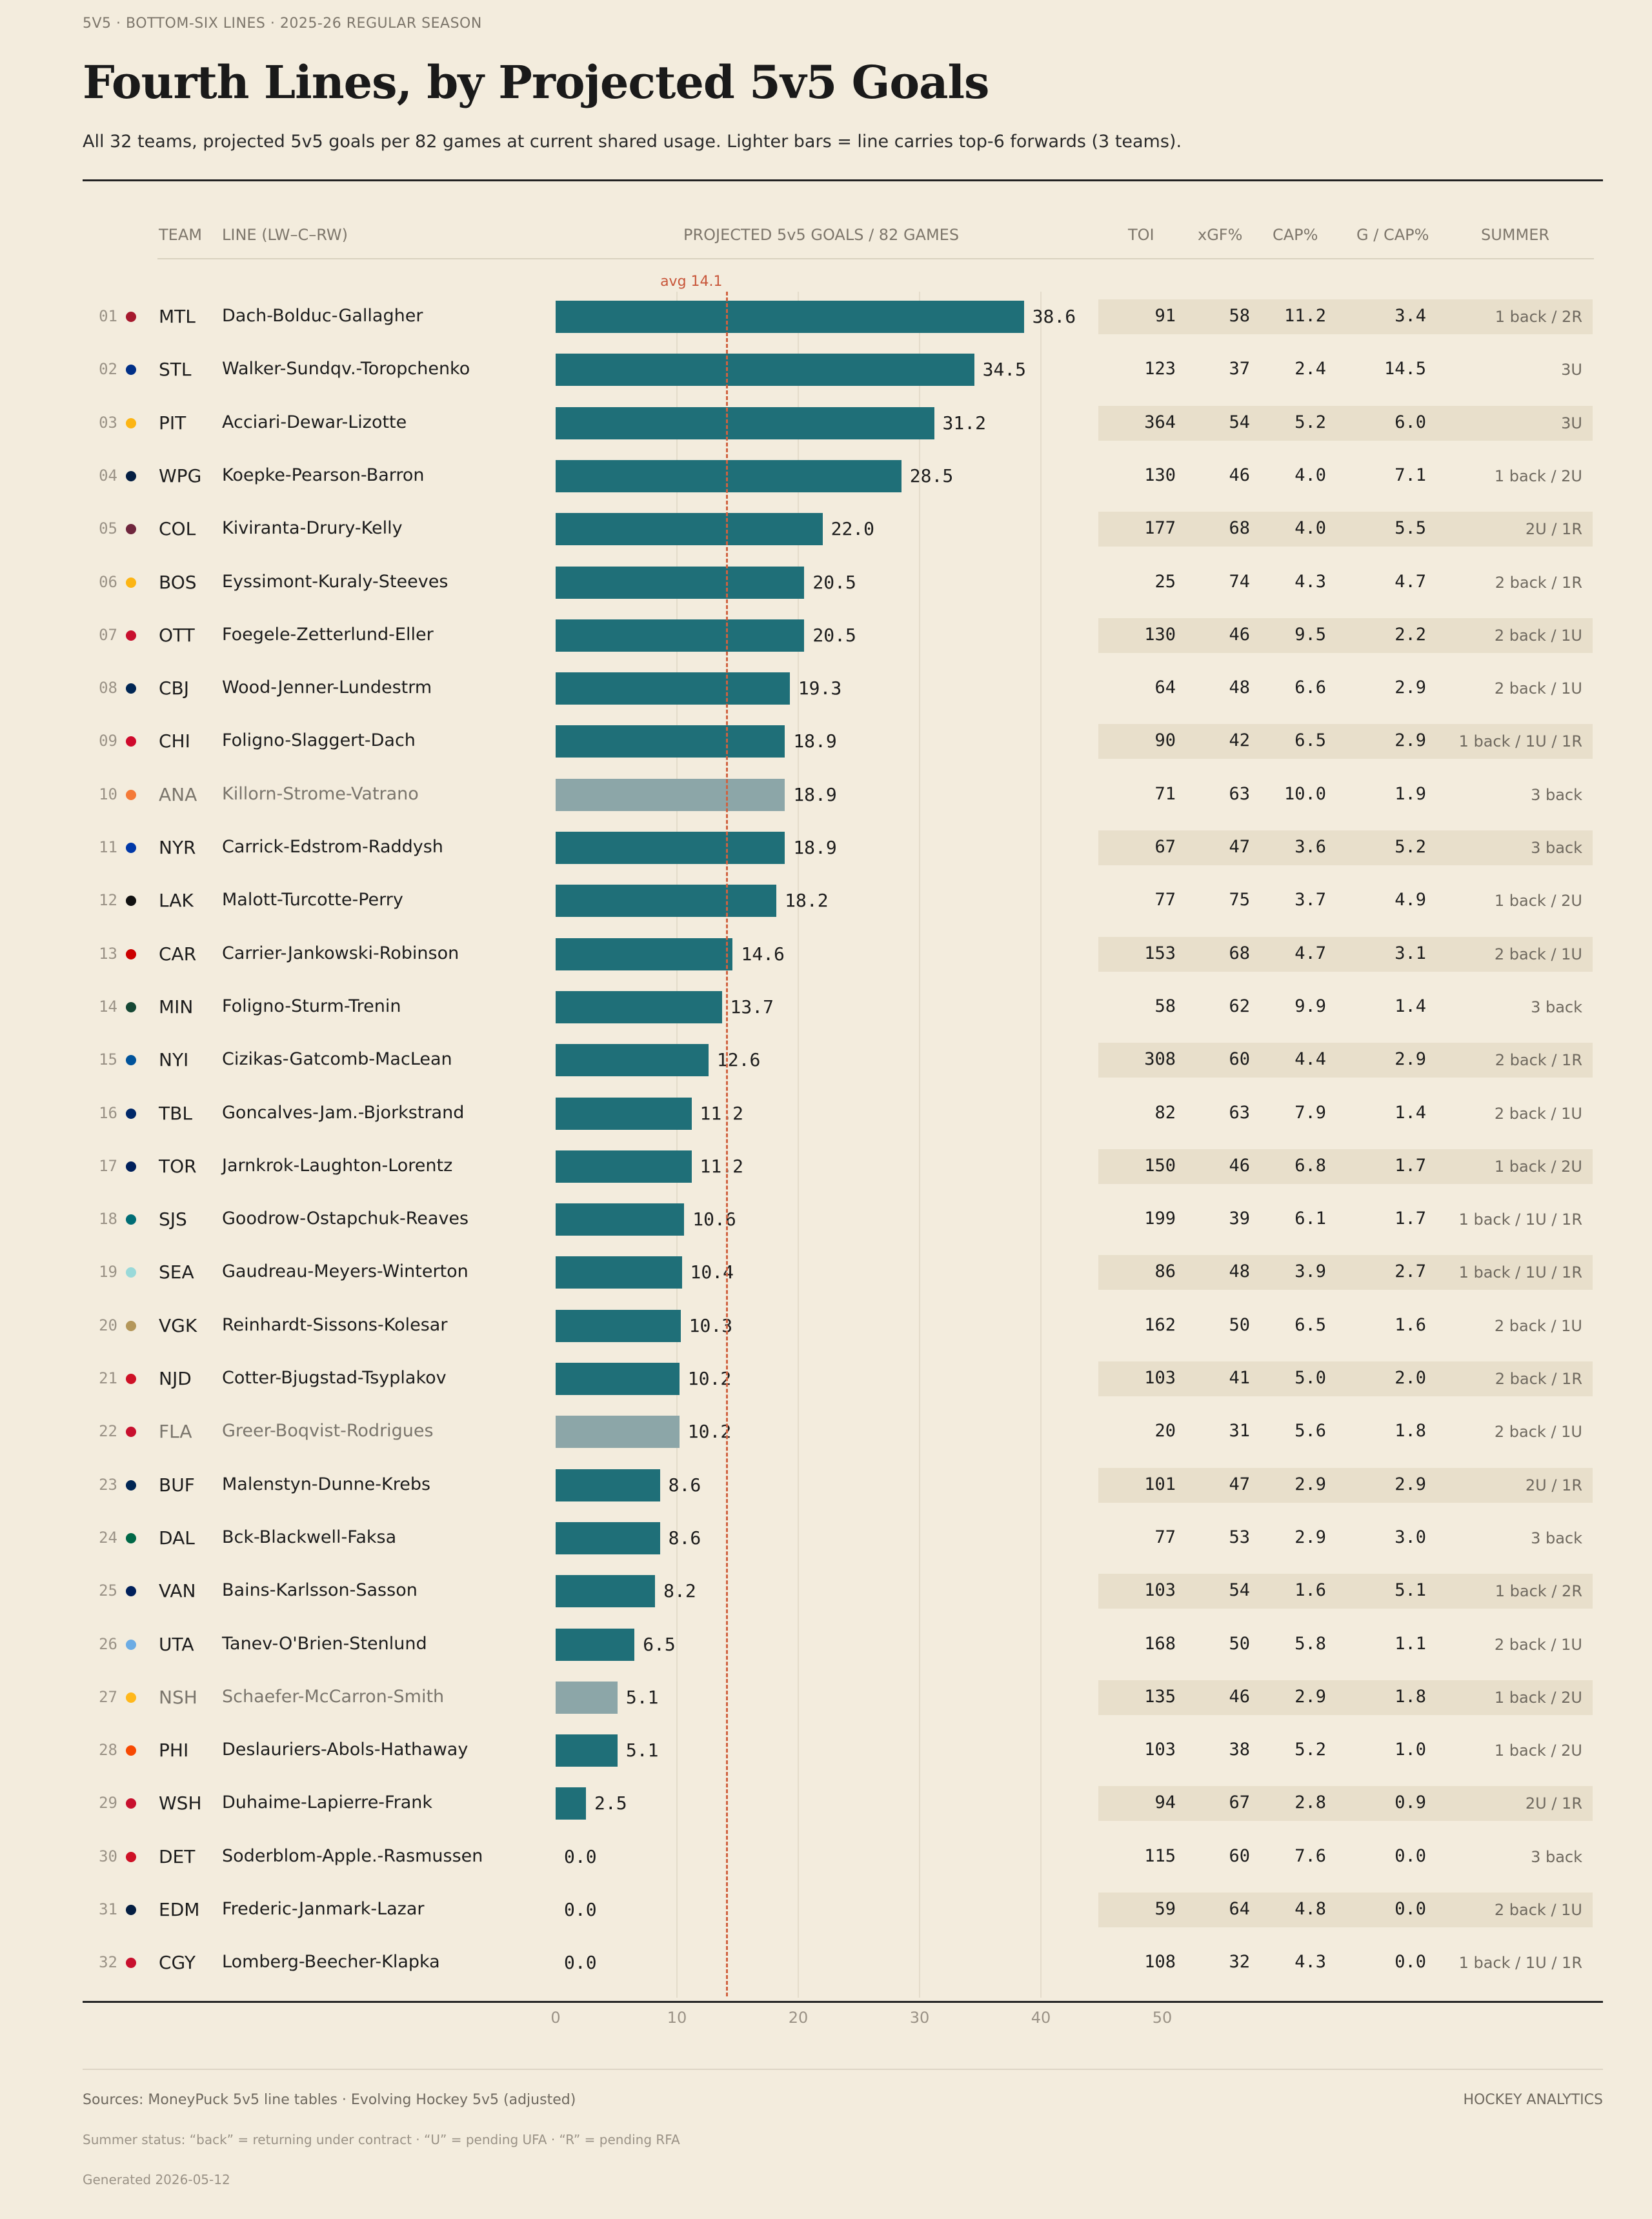  Describe the element at coordinates (335, 581) in the screenshot. I see `line-name: Eyssimont-Kuraly-Steeves` at that location.